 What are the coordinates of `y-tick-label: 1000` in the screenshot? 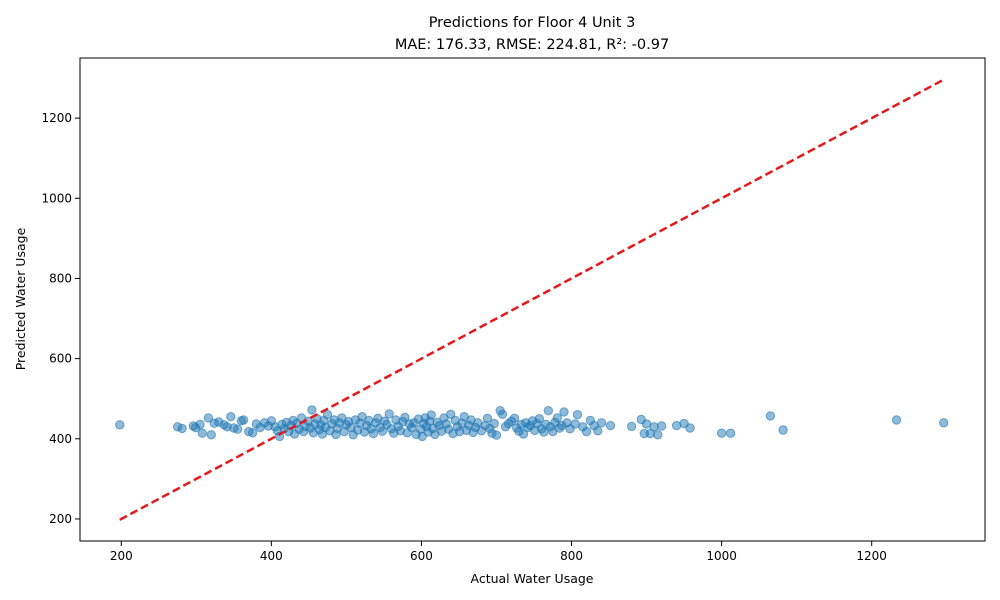 It's located at (56, 198).